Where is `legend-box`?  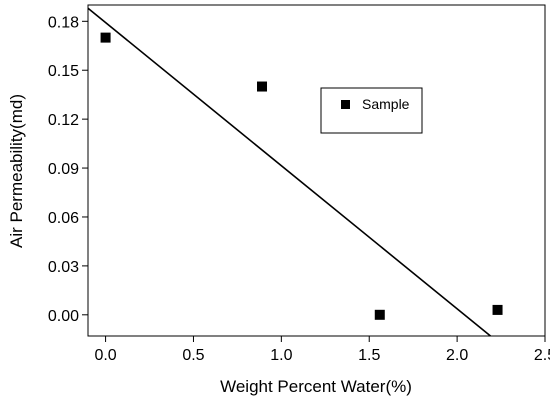 legend-box is located at coordinates (371, 110).